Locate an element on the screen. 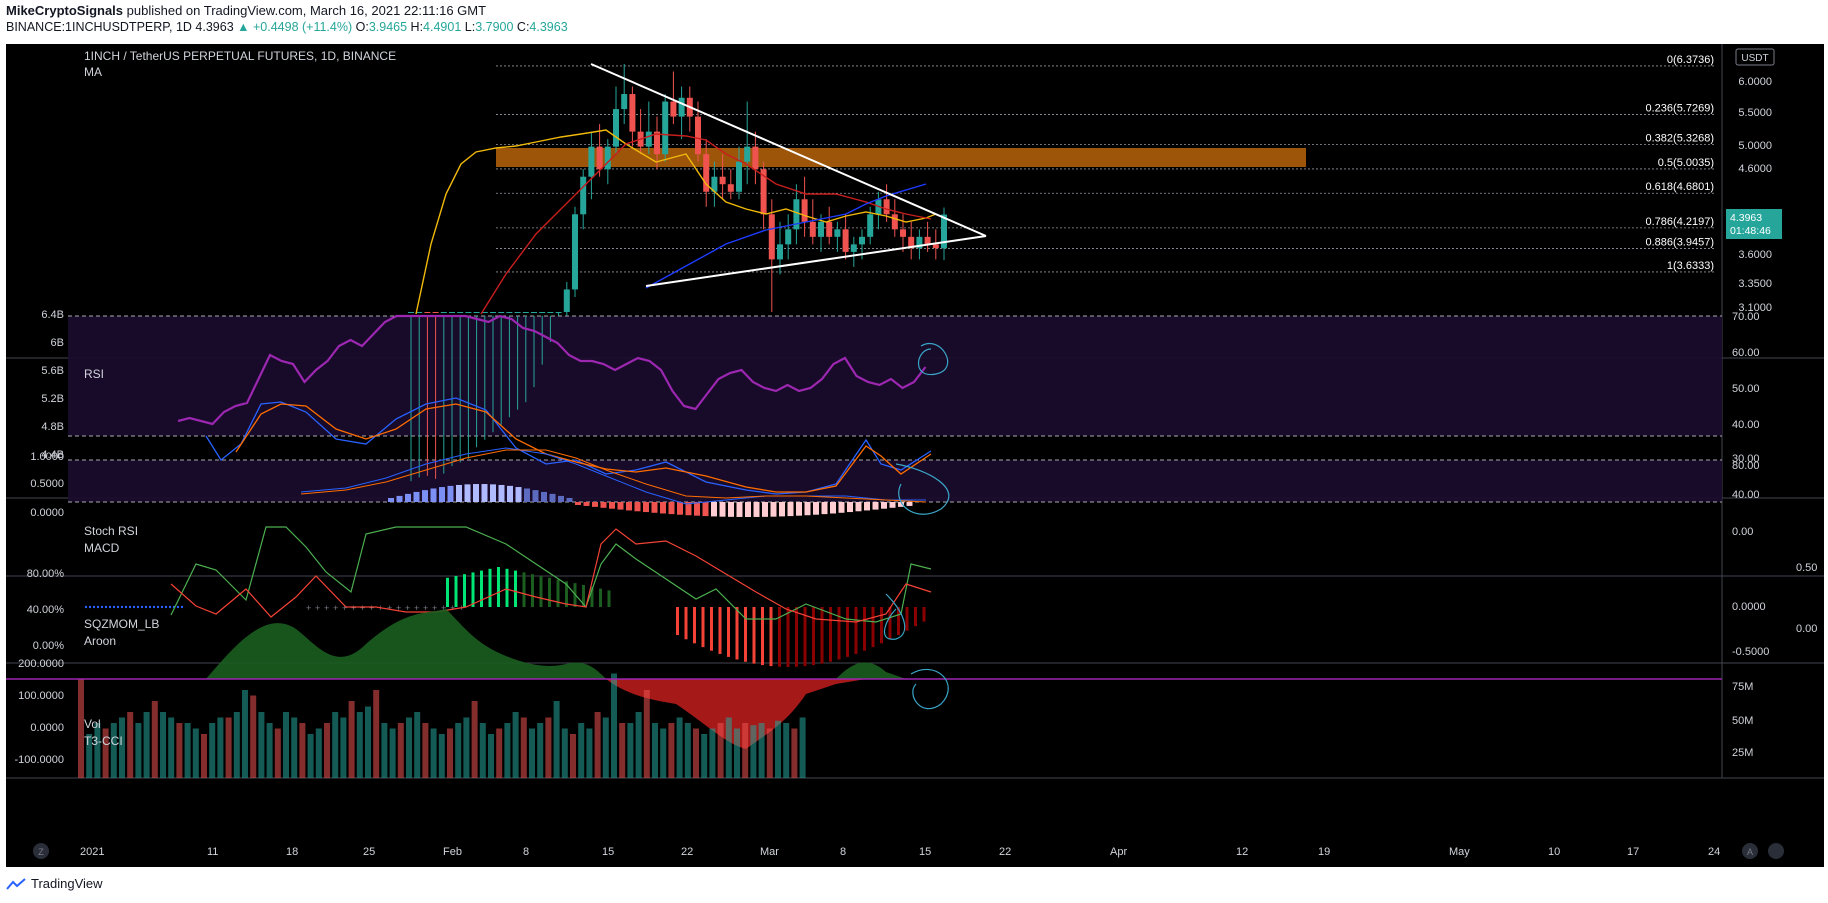 The height and width of the screenshot is (903, 1828). close-label: C: is located at coordinates (523, 27).